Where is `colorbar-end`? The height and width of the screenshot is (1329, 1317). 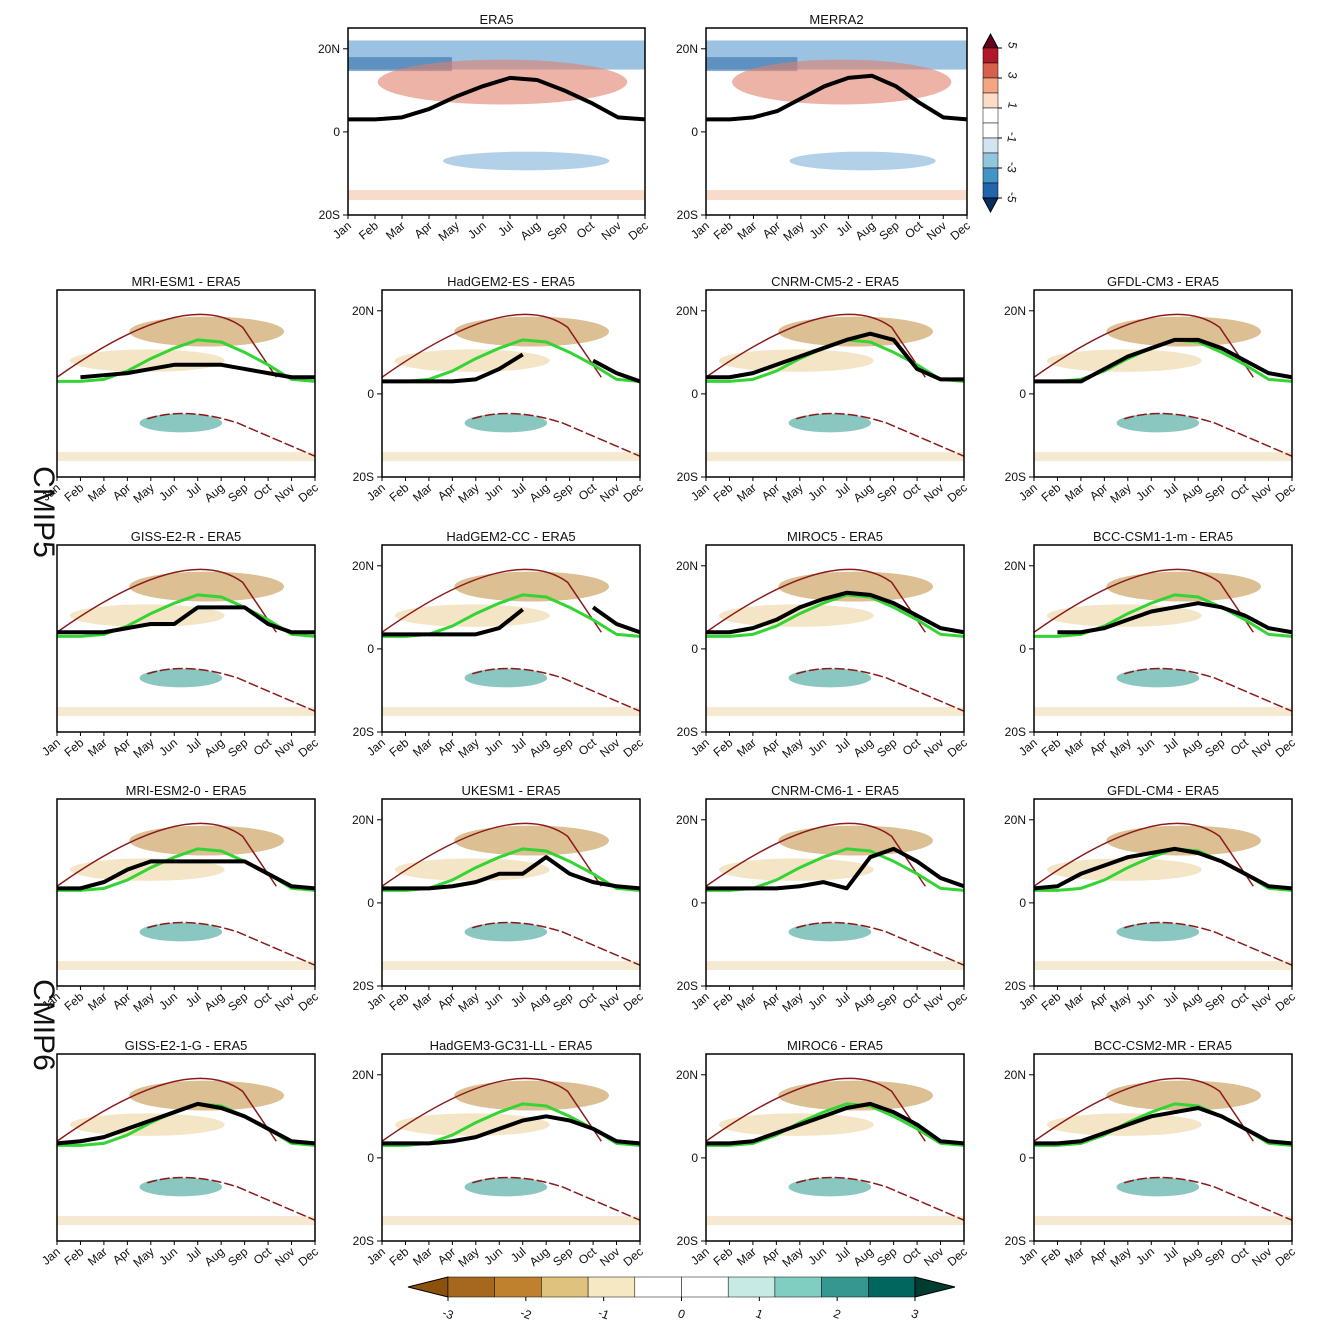 colorbar-end is located at coordinates (990, 40).